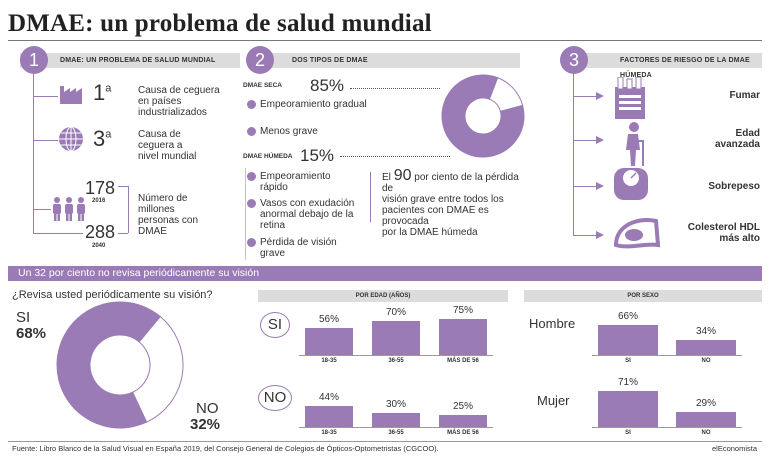 The image size is (770, 461). What do you see at coordinates (71, 95) in the screenshot?
I see `factory-icon` at bounding box center [71, 95].